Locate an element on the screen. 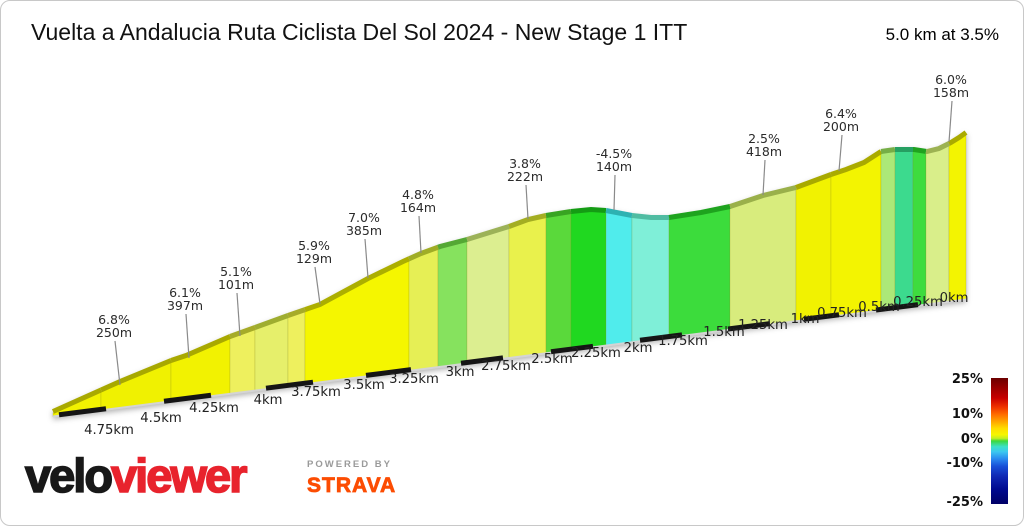 The image size is (1024, 526). segment-label: -4.5% 140m is located at coordinates (614, 160).